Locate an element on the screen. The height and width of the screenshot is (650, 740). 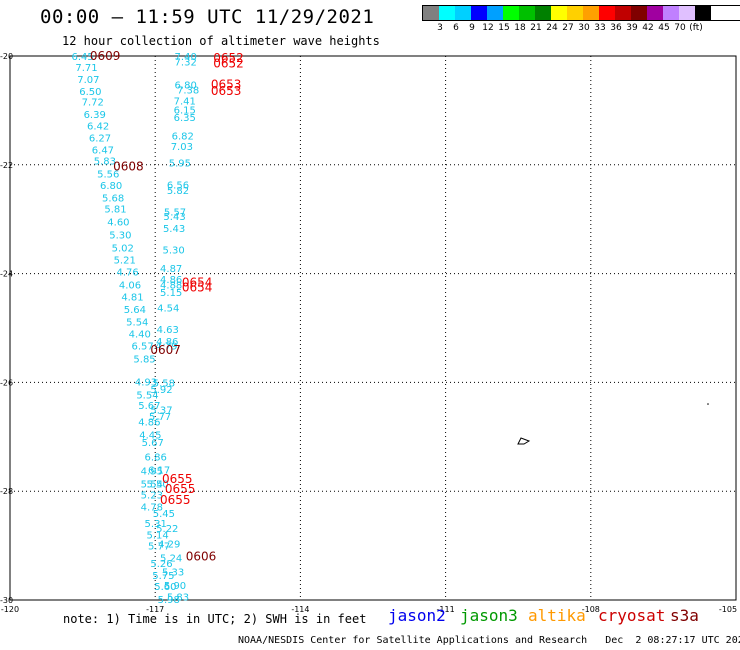
x-tick-label: -108 is located at coordinates (591, 609).